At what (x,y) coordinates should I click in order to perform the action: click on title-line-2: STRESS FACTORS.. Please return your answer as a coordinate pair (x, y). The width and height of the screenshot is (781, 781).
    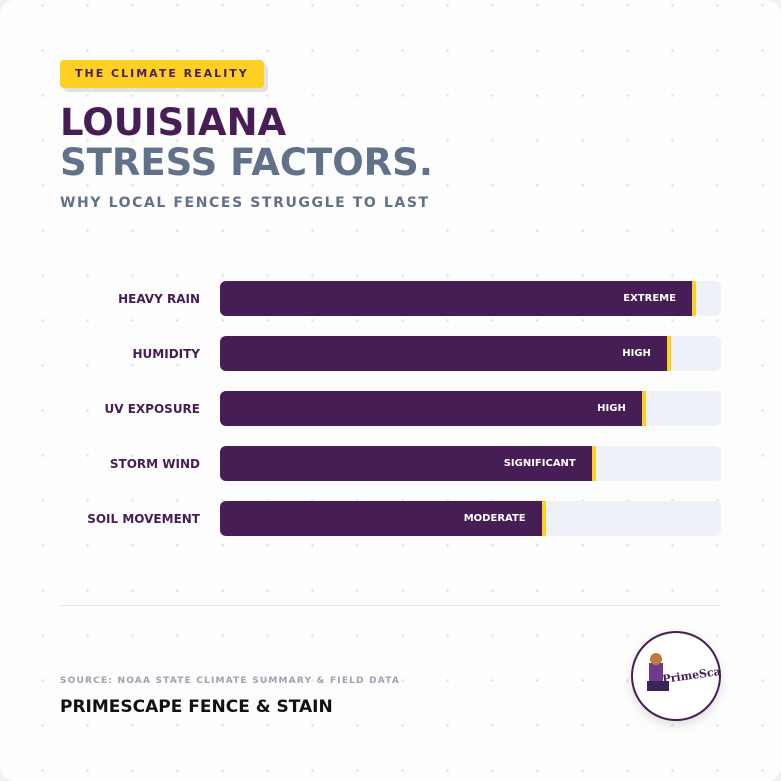
    Looking at the image, I should click on (246, 162).